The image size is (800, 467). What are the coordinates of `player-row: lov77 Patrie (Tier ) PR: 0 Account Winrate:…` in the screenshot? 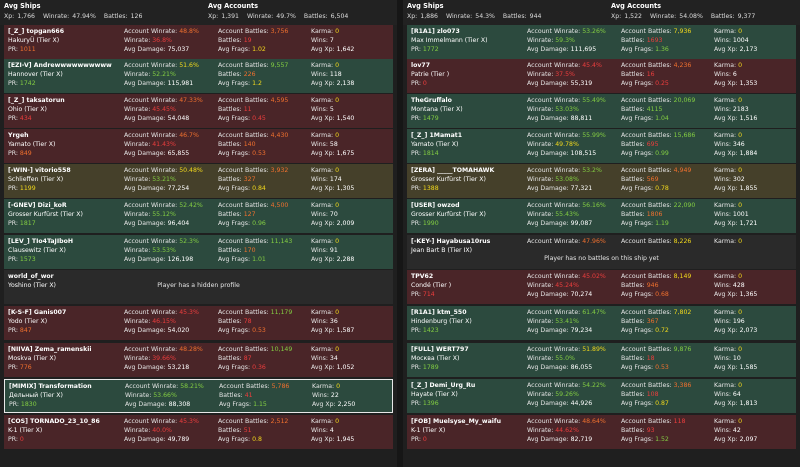 It's located at (601, 76).